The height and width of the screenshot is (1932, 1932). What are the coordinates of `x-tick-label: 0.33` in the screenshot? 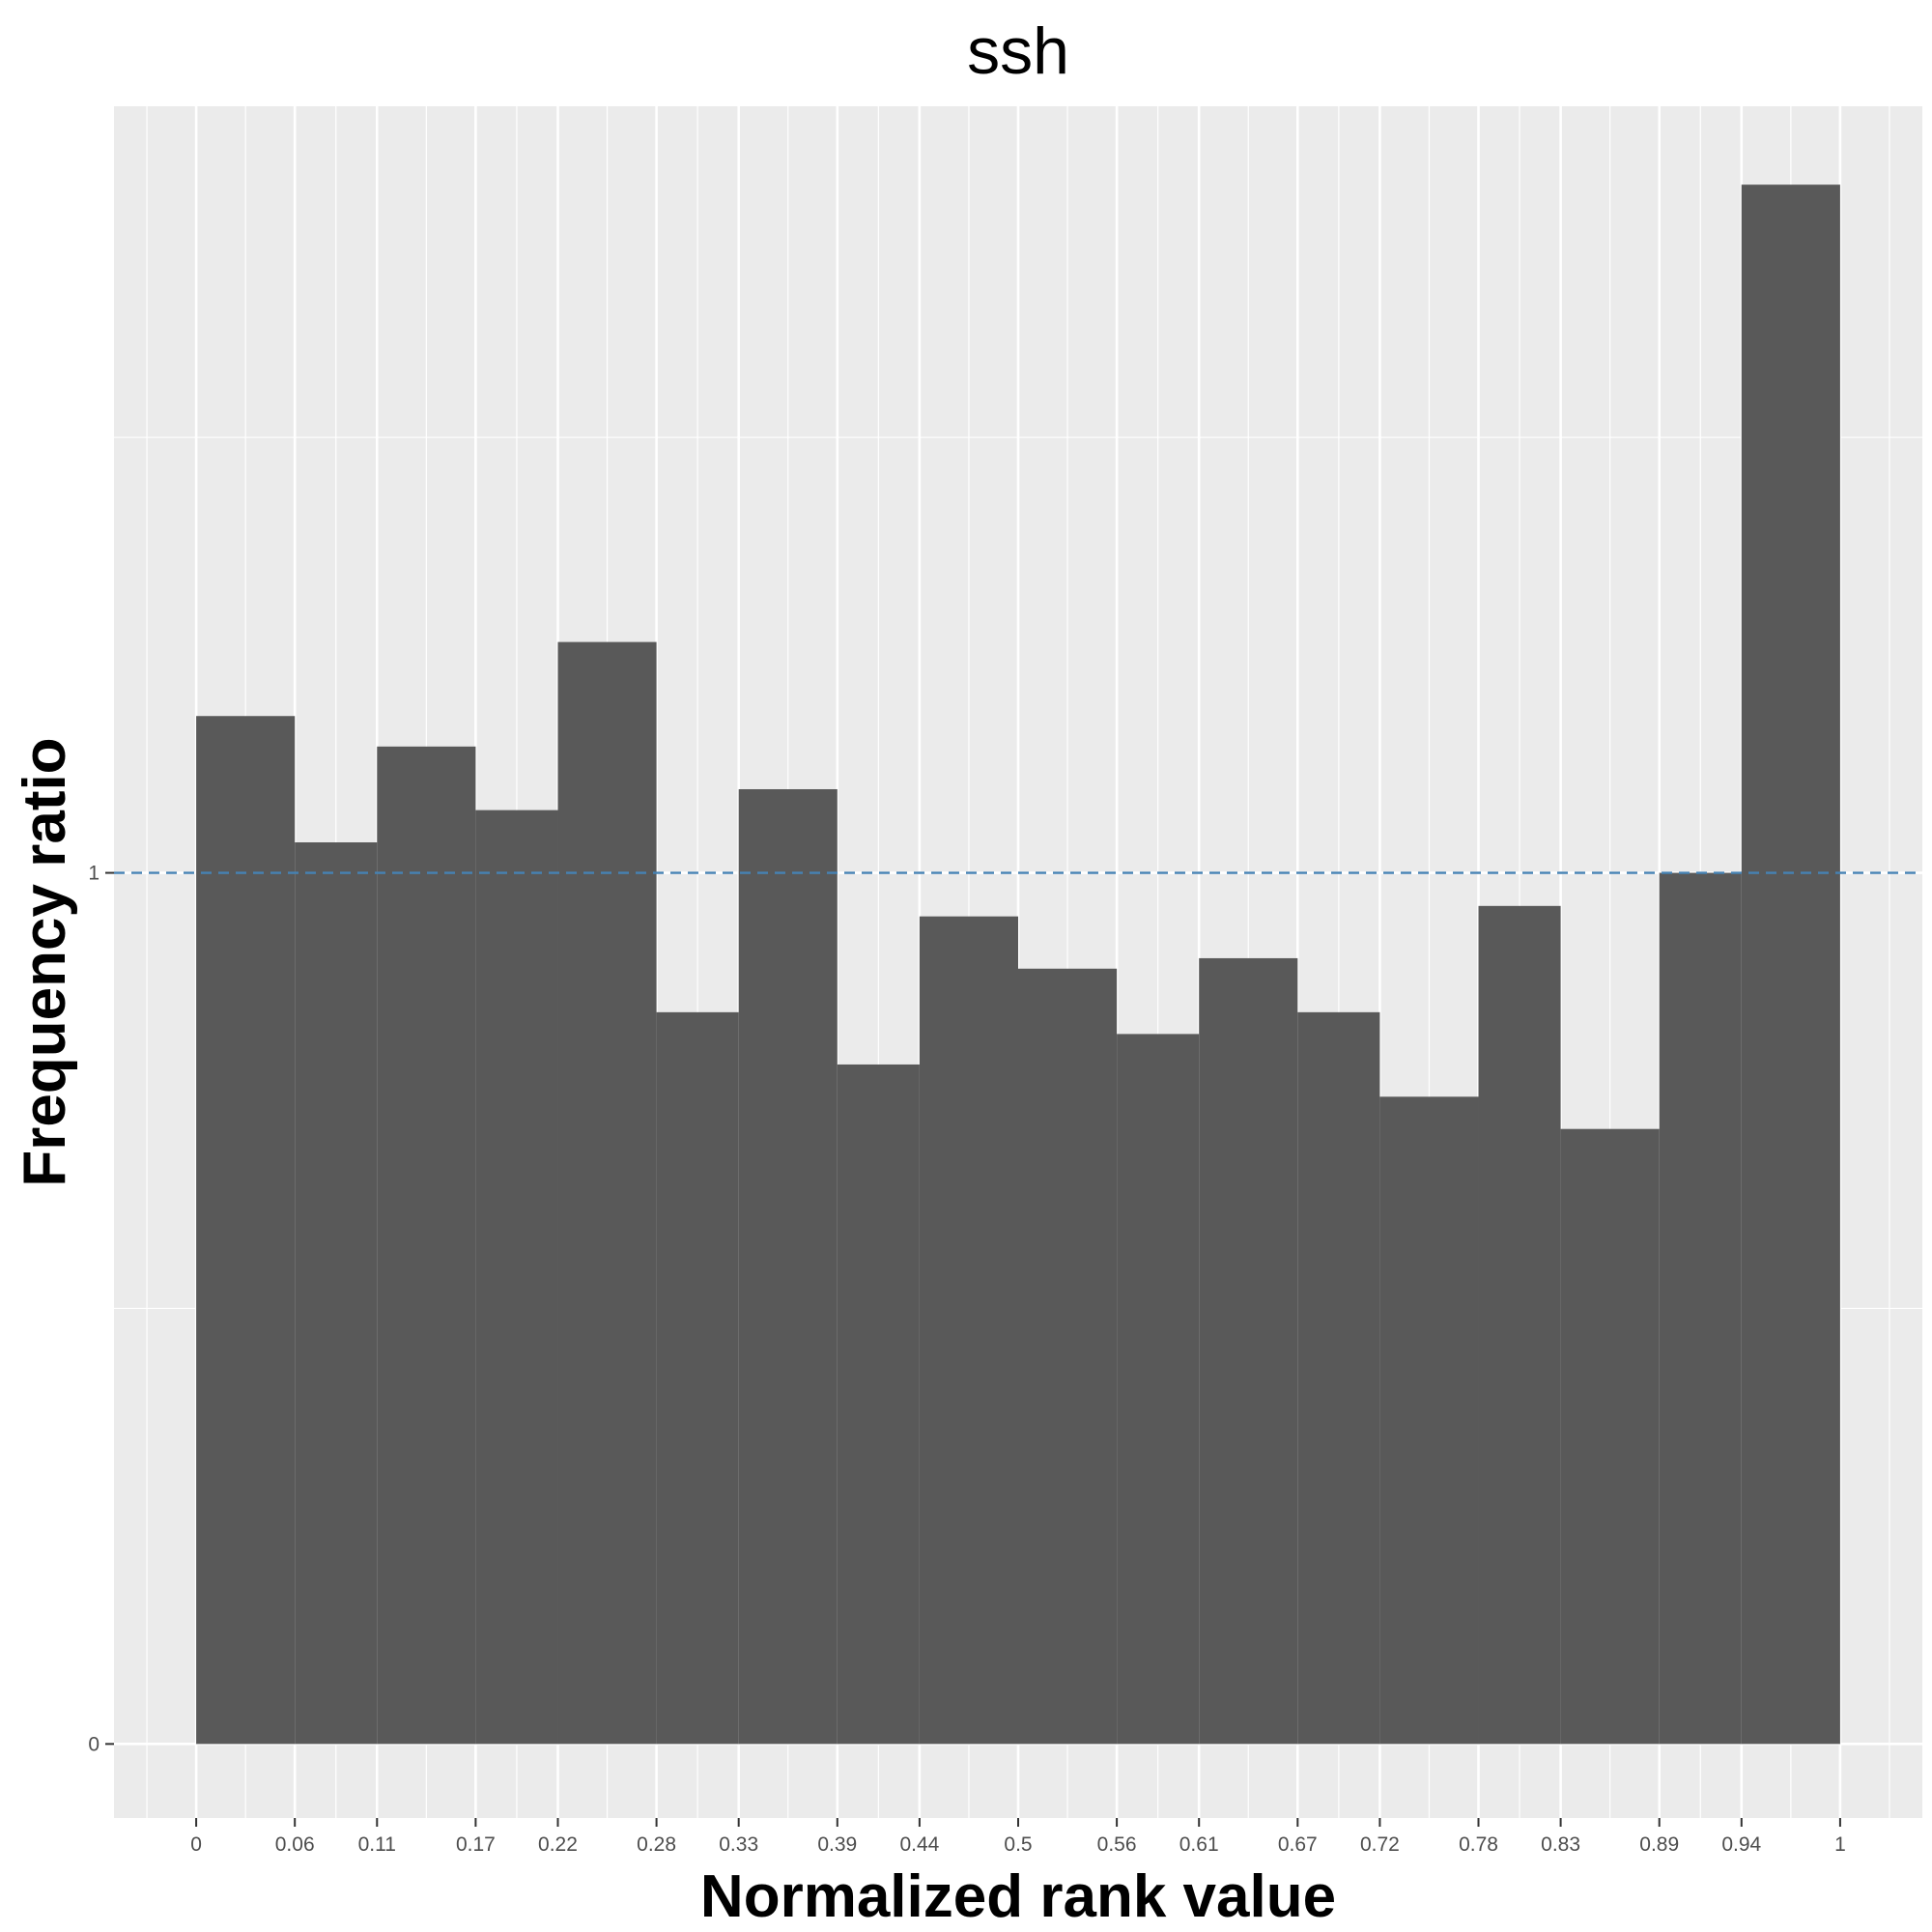 It's located at (738, 1844).